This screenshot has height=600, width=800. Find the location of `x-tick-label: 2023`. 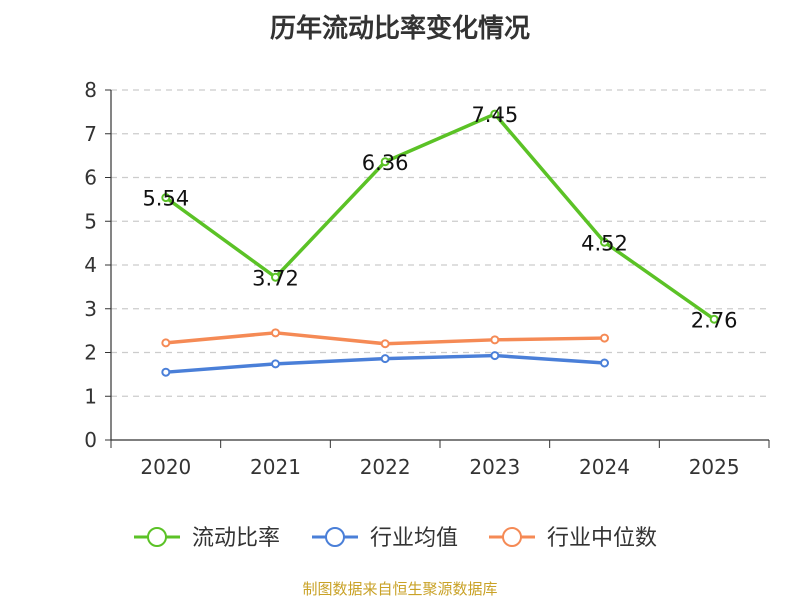

x-tick-label: 2023 is located at coordinates (494, 467).